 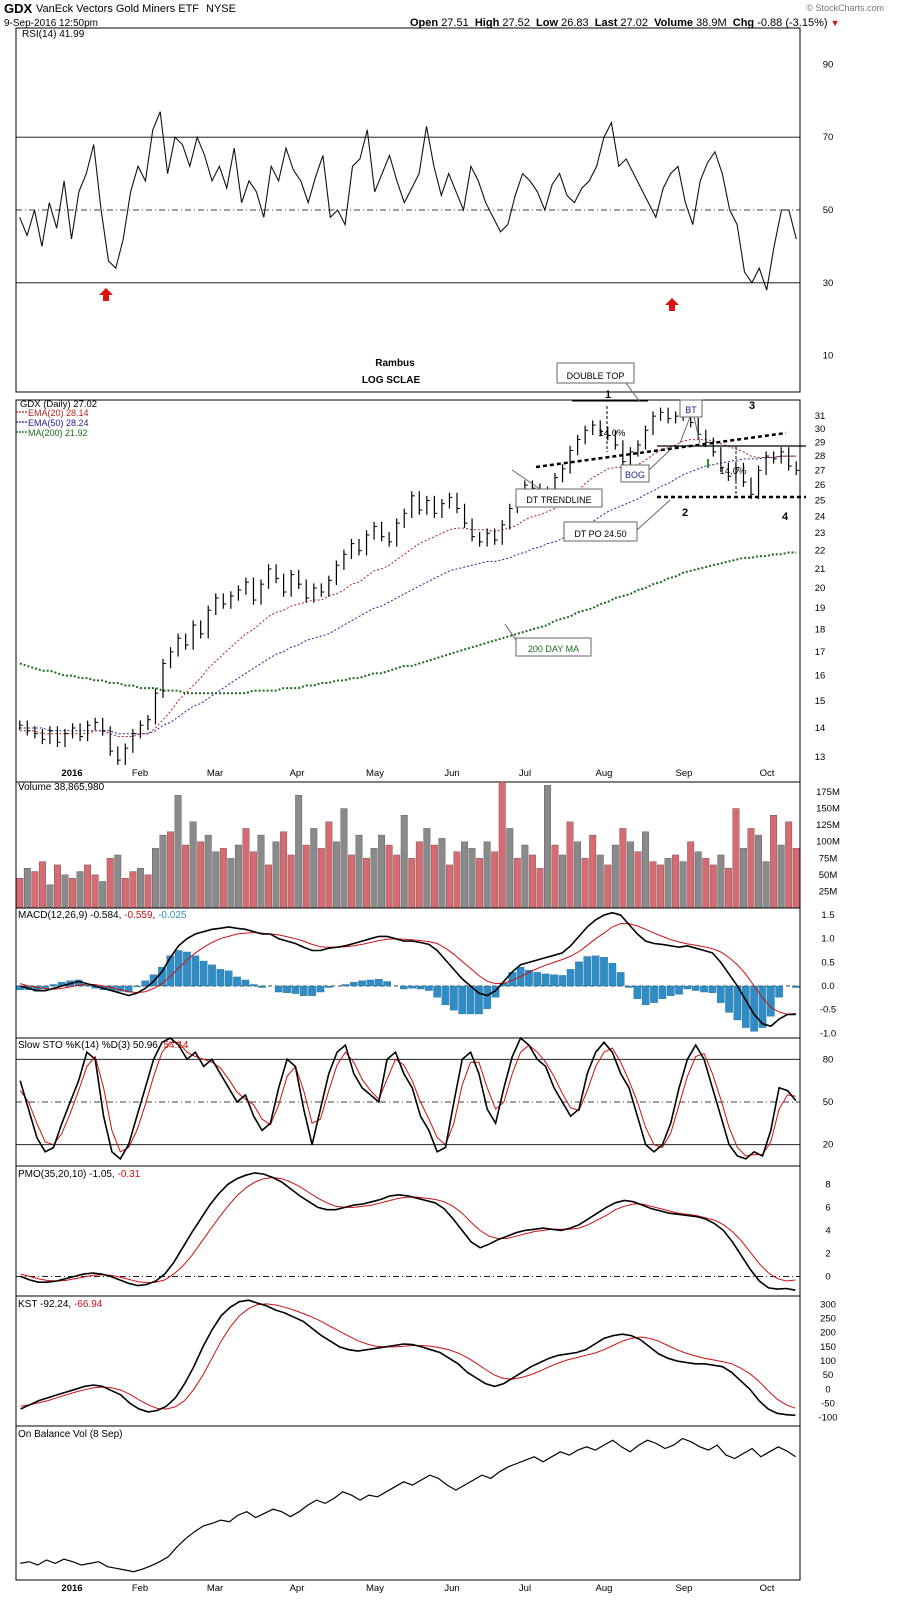 What do you see at coordinates (820, 676) in the screenshot?
I see `price-tick-label: 16` at bounding box center [820, 676].